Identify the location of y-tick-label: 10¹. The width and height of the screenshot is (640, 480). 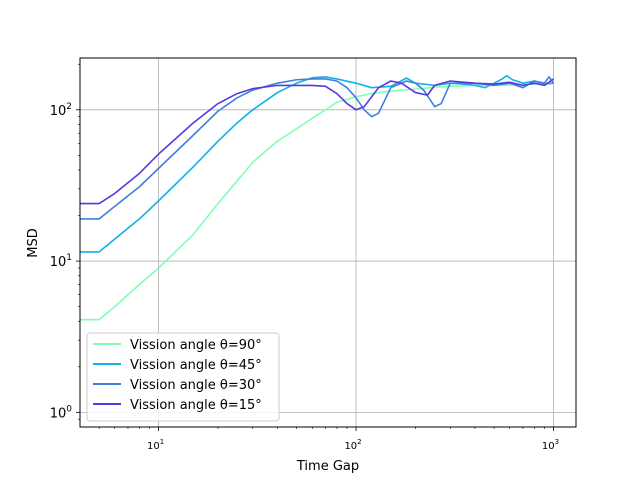
(61, 261).